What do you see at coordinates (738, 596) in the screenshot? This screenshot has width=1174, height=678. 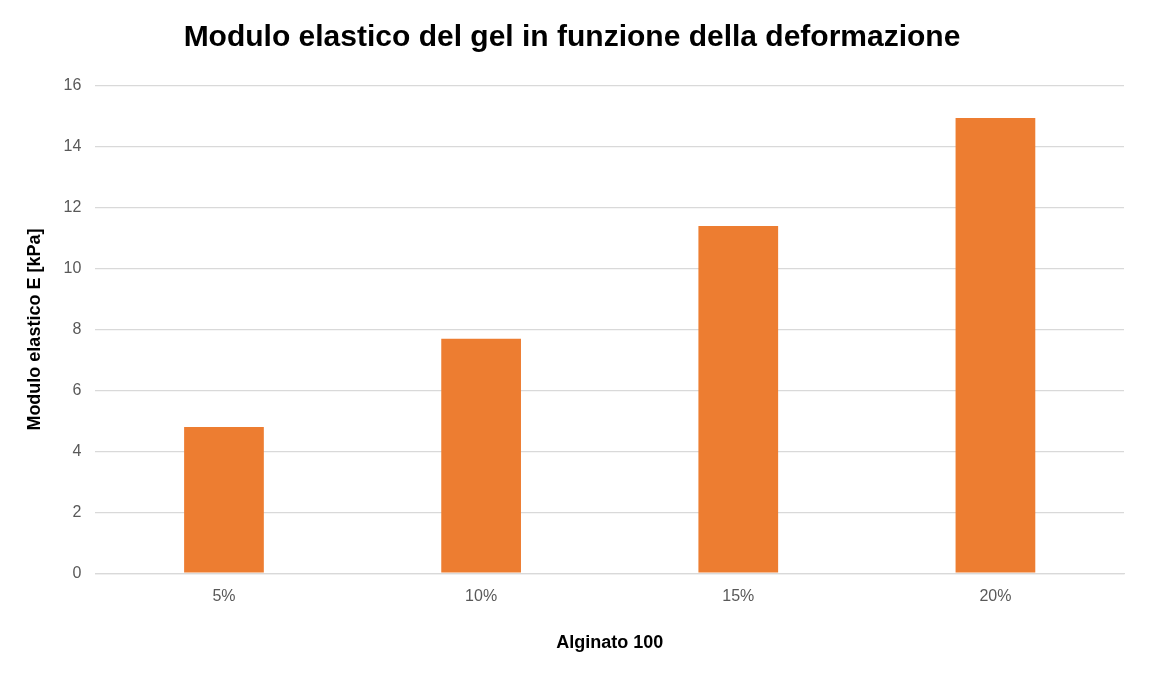 I see `x-tick-label: 15%` at bounding box center [738, 596].